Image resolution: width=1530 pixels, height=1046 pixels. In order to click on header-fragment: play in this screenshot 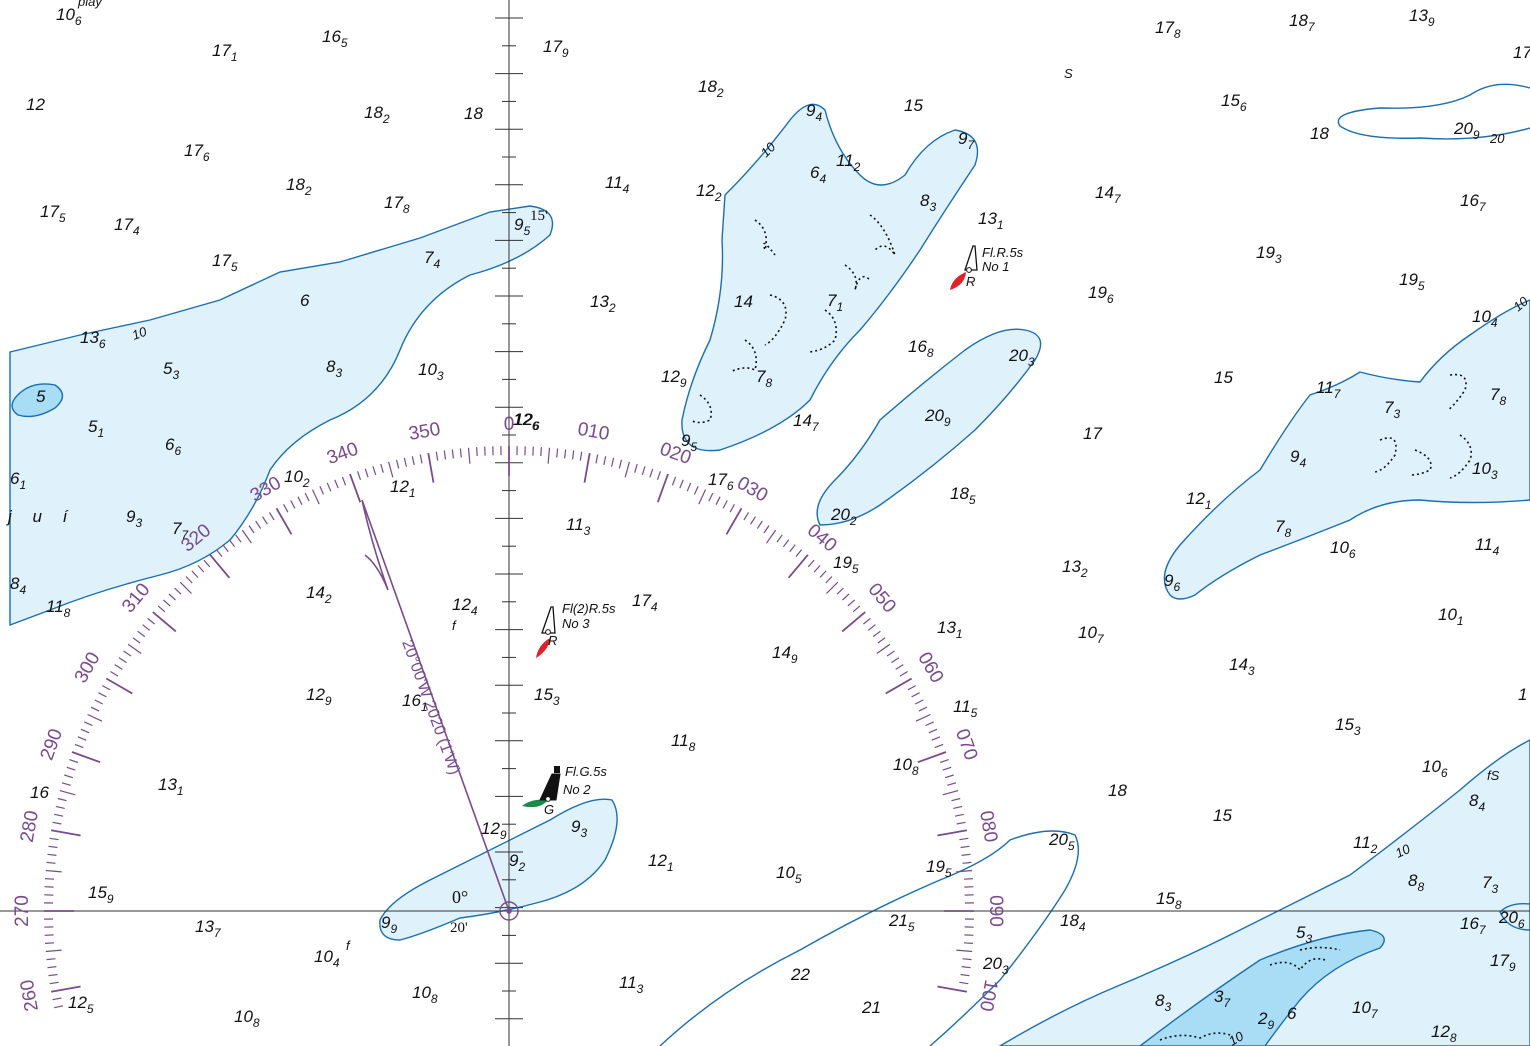, I will do `click(90, 4)`.